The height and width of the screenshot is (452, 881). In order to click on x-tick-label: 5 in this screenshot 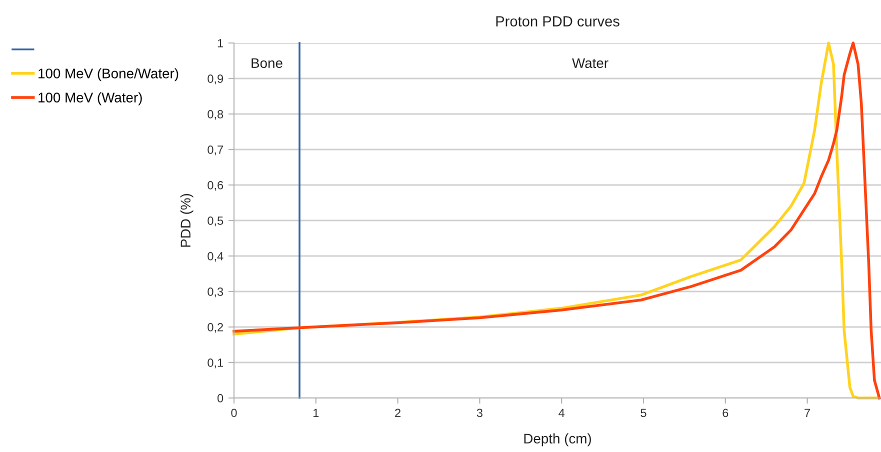, I will do `click(643, 413)`.